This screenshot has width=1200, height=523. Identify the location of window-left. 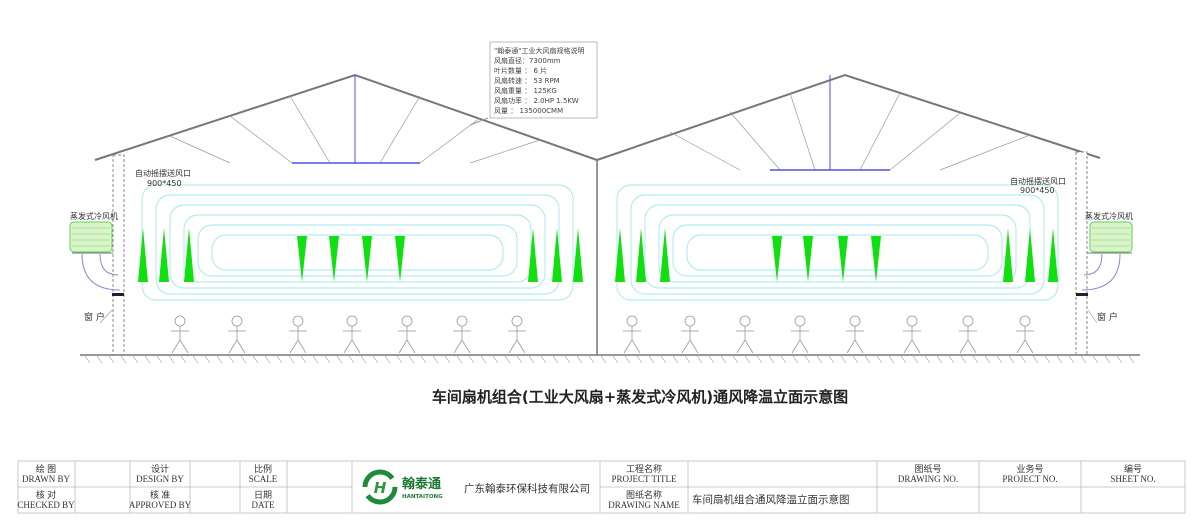
(118, 294).